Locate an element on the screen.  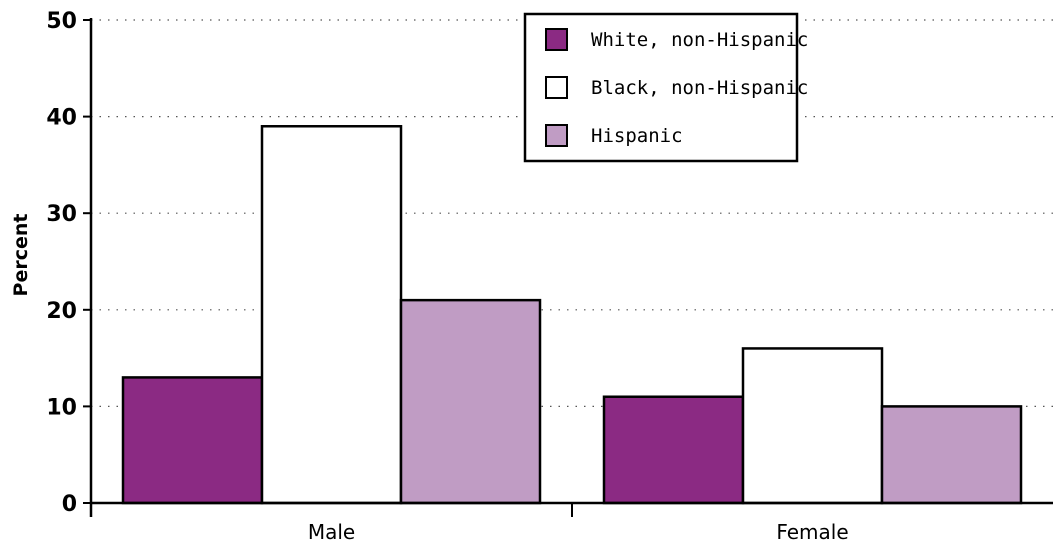
legend-entry: Hispanic is located at coordinates (637, 136).